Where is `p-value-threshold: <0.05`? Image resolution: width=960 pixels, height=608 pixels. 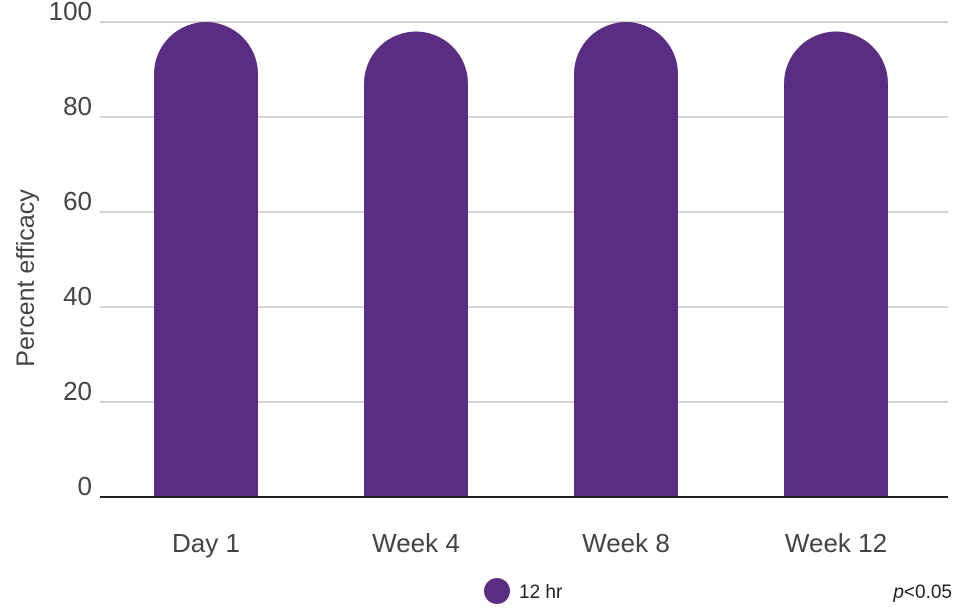 p-value-threshold: <0.05 is located at coordinates (928, 592).